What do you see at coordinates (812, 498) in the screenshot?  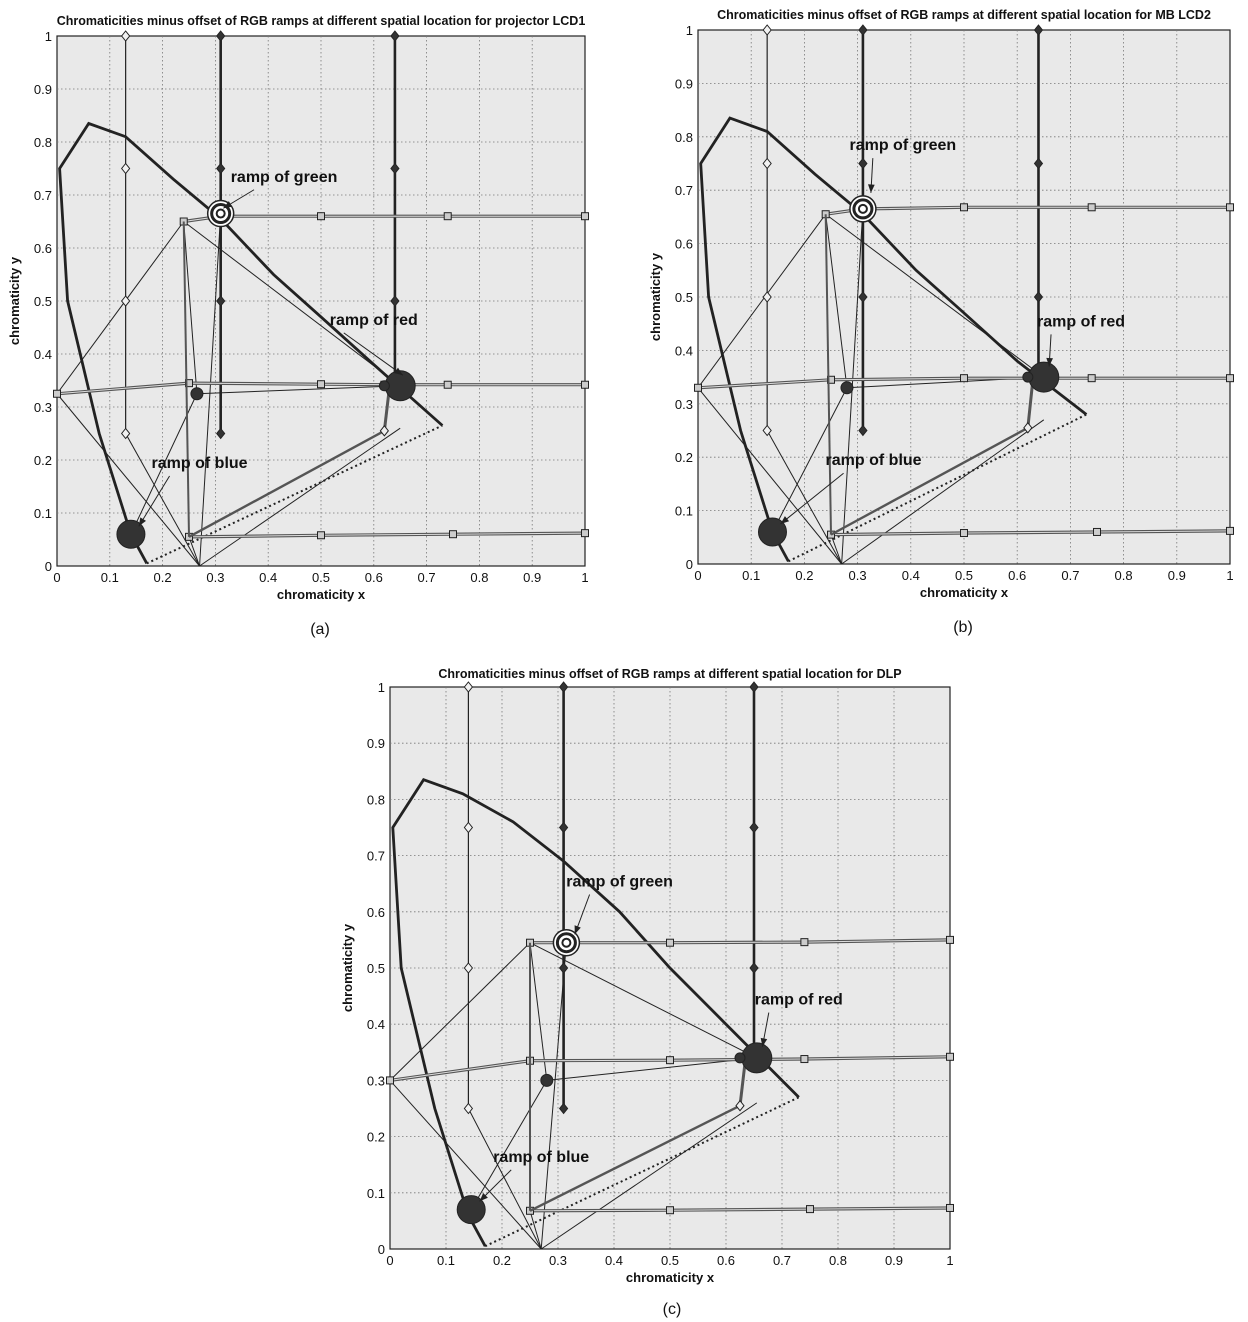 I see `annotation-arrow` at bounding box center [812, 498].